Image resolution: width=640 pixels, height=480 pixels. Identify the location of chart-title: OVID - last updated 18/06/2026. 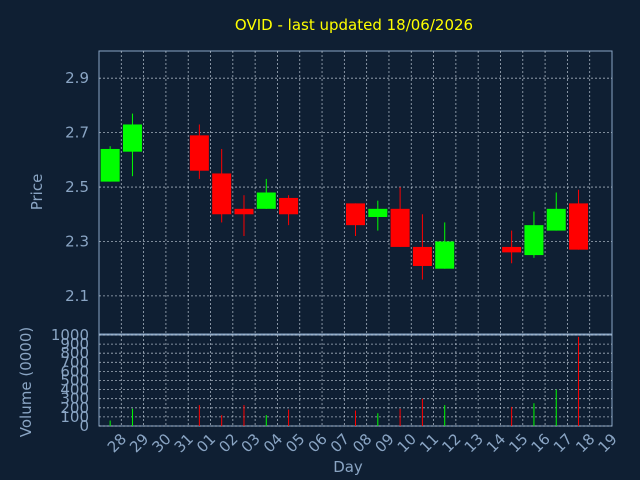
(354, 25).